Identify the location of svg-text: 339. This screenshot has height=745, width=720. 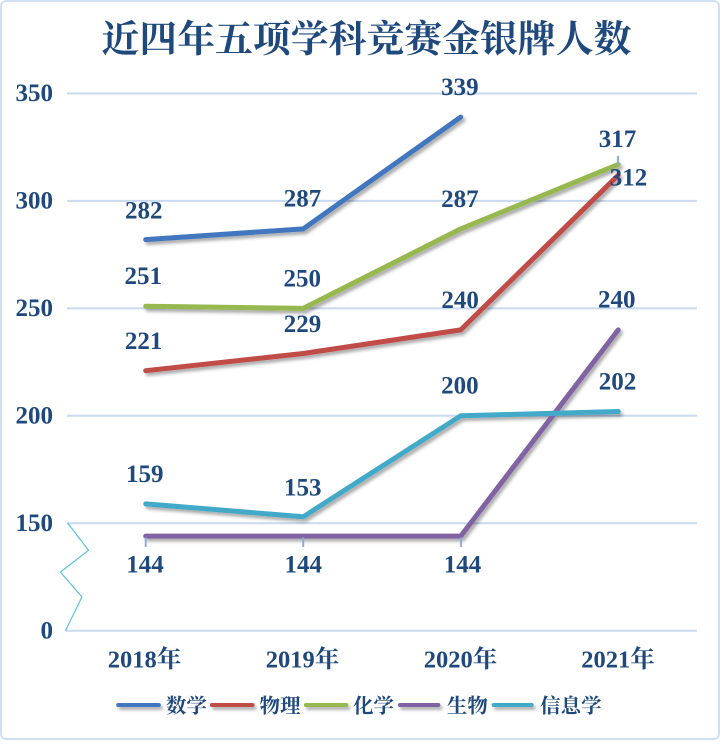
(460, 87).